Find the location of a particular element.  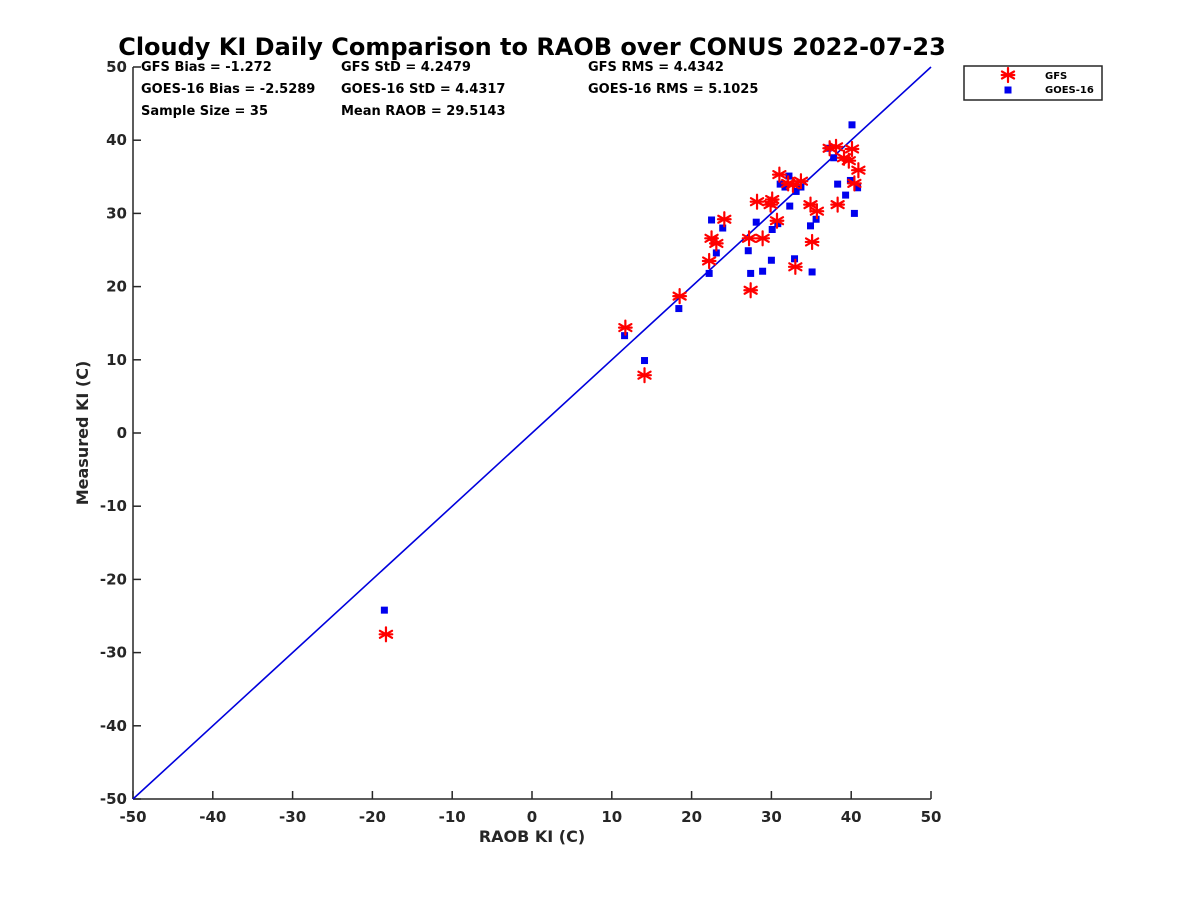

x-tick-label: 20 is located at coordinates (691, 817).